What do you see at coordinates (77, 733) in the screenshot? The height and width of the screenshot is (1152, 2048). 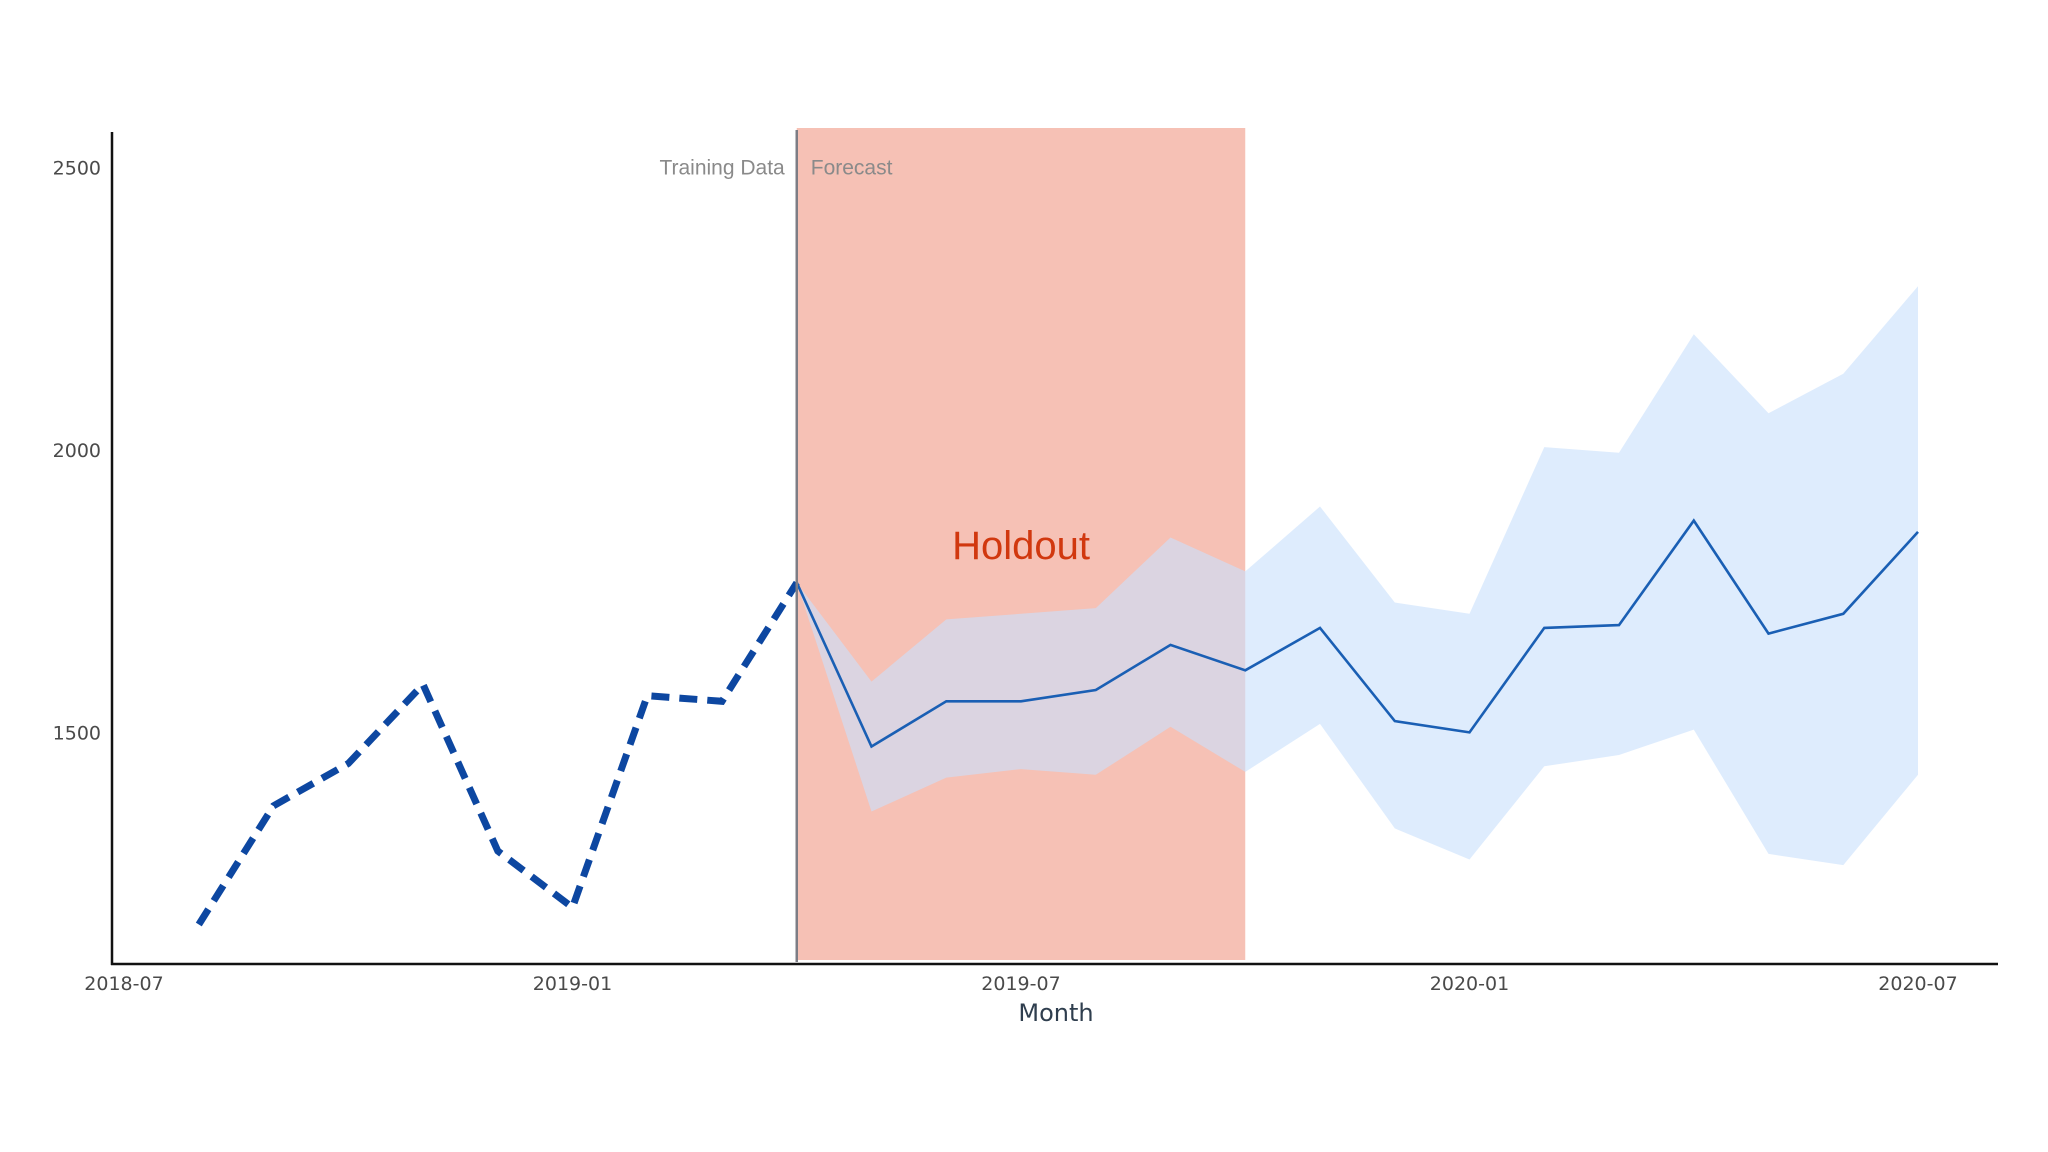 I see `y-tick-label: 1500` at bounding box center [77, 733].